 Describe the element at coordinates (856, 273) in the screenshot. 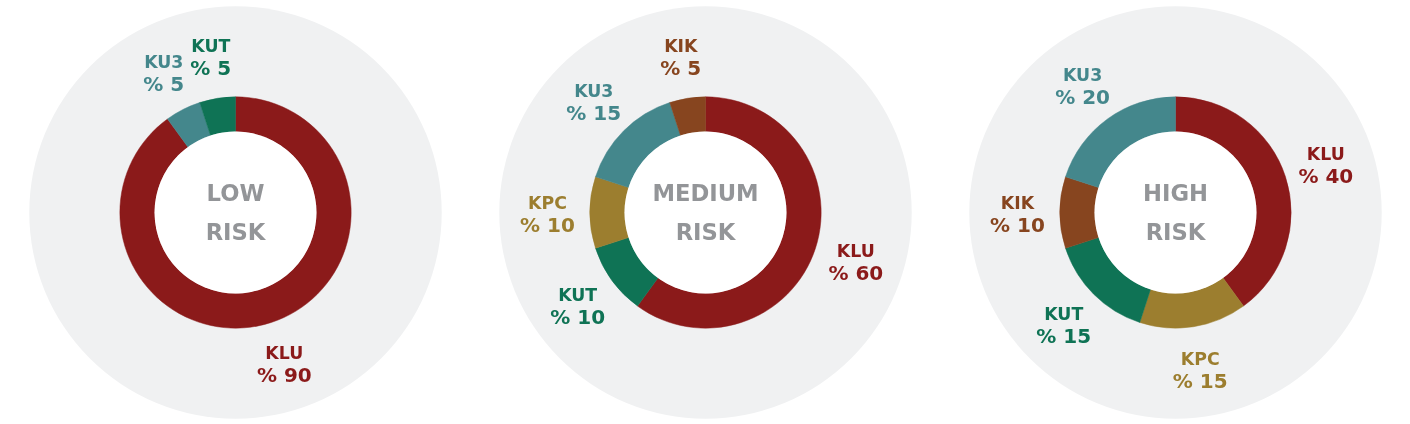

I see `data-label: % 60` at that location.